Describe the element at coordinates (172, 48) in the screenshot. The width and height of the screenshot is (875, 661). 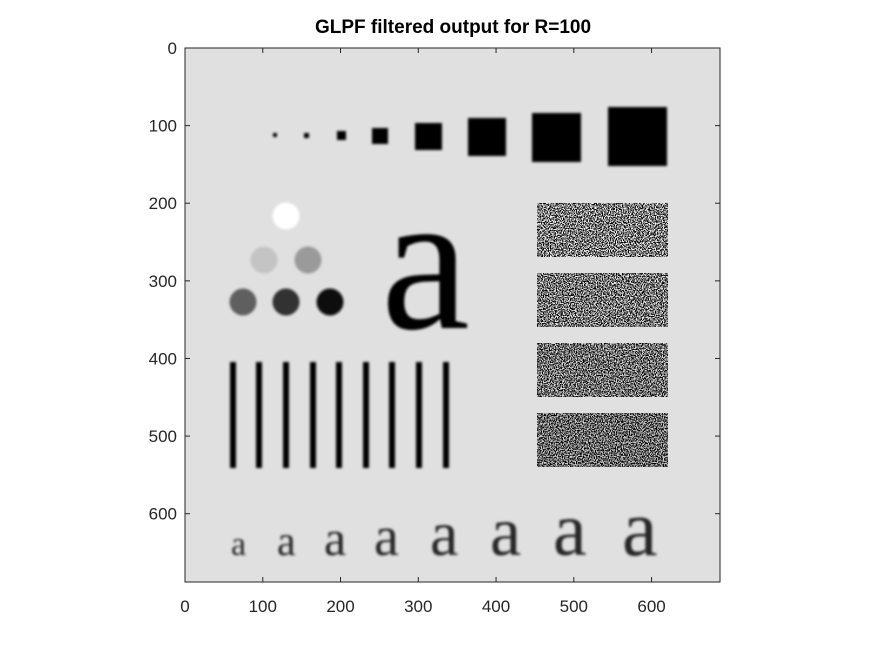
I see `y-tick-label: 0` at that location.